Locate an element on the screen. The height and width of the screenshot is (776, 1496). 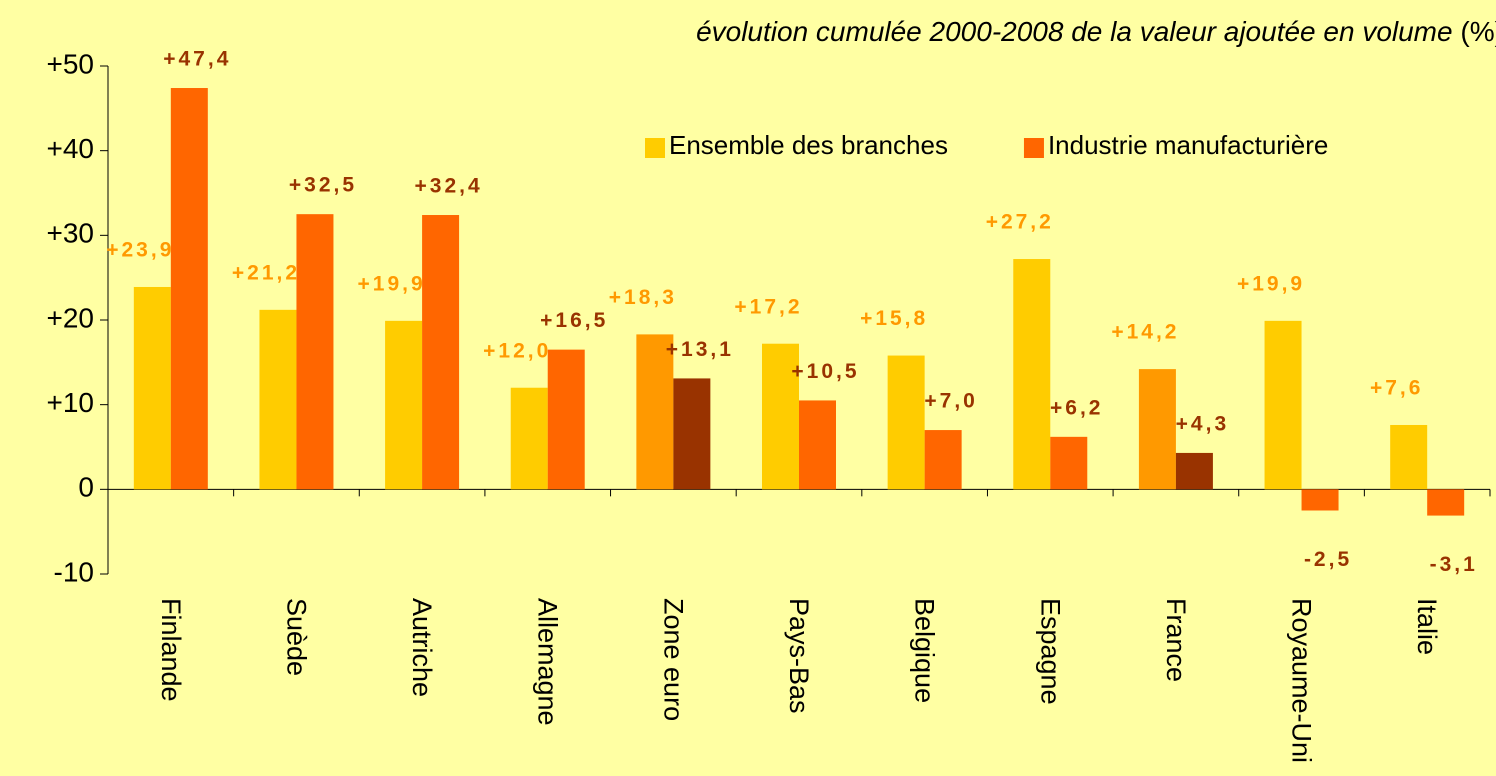
value-label: +27,2 is located at coordinates (1020, 222).